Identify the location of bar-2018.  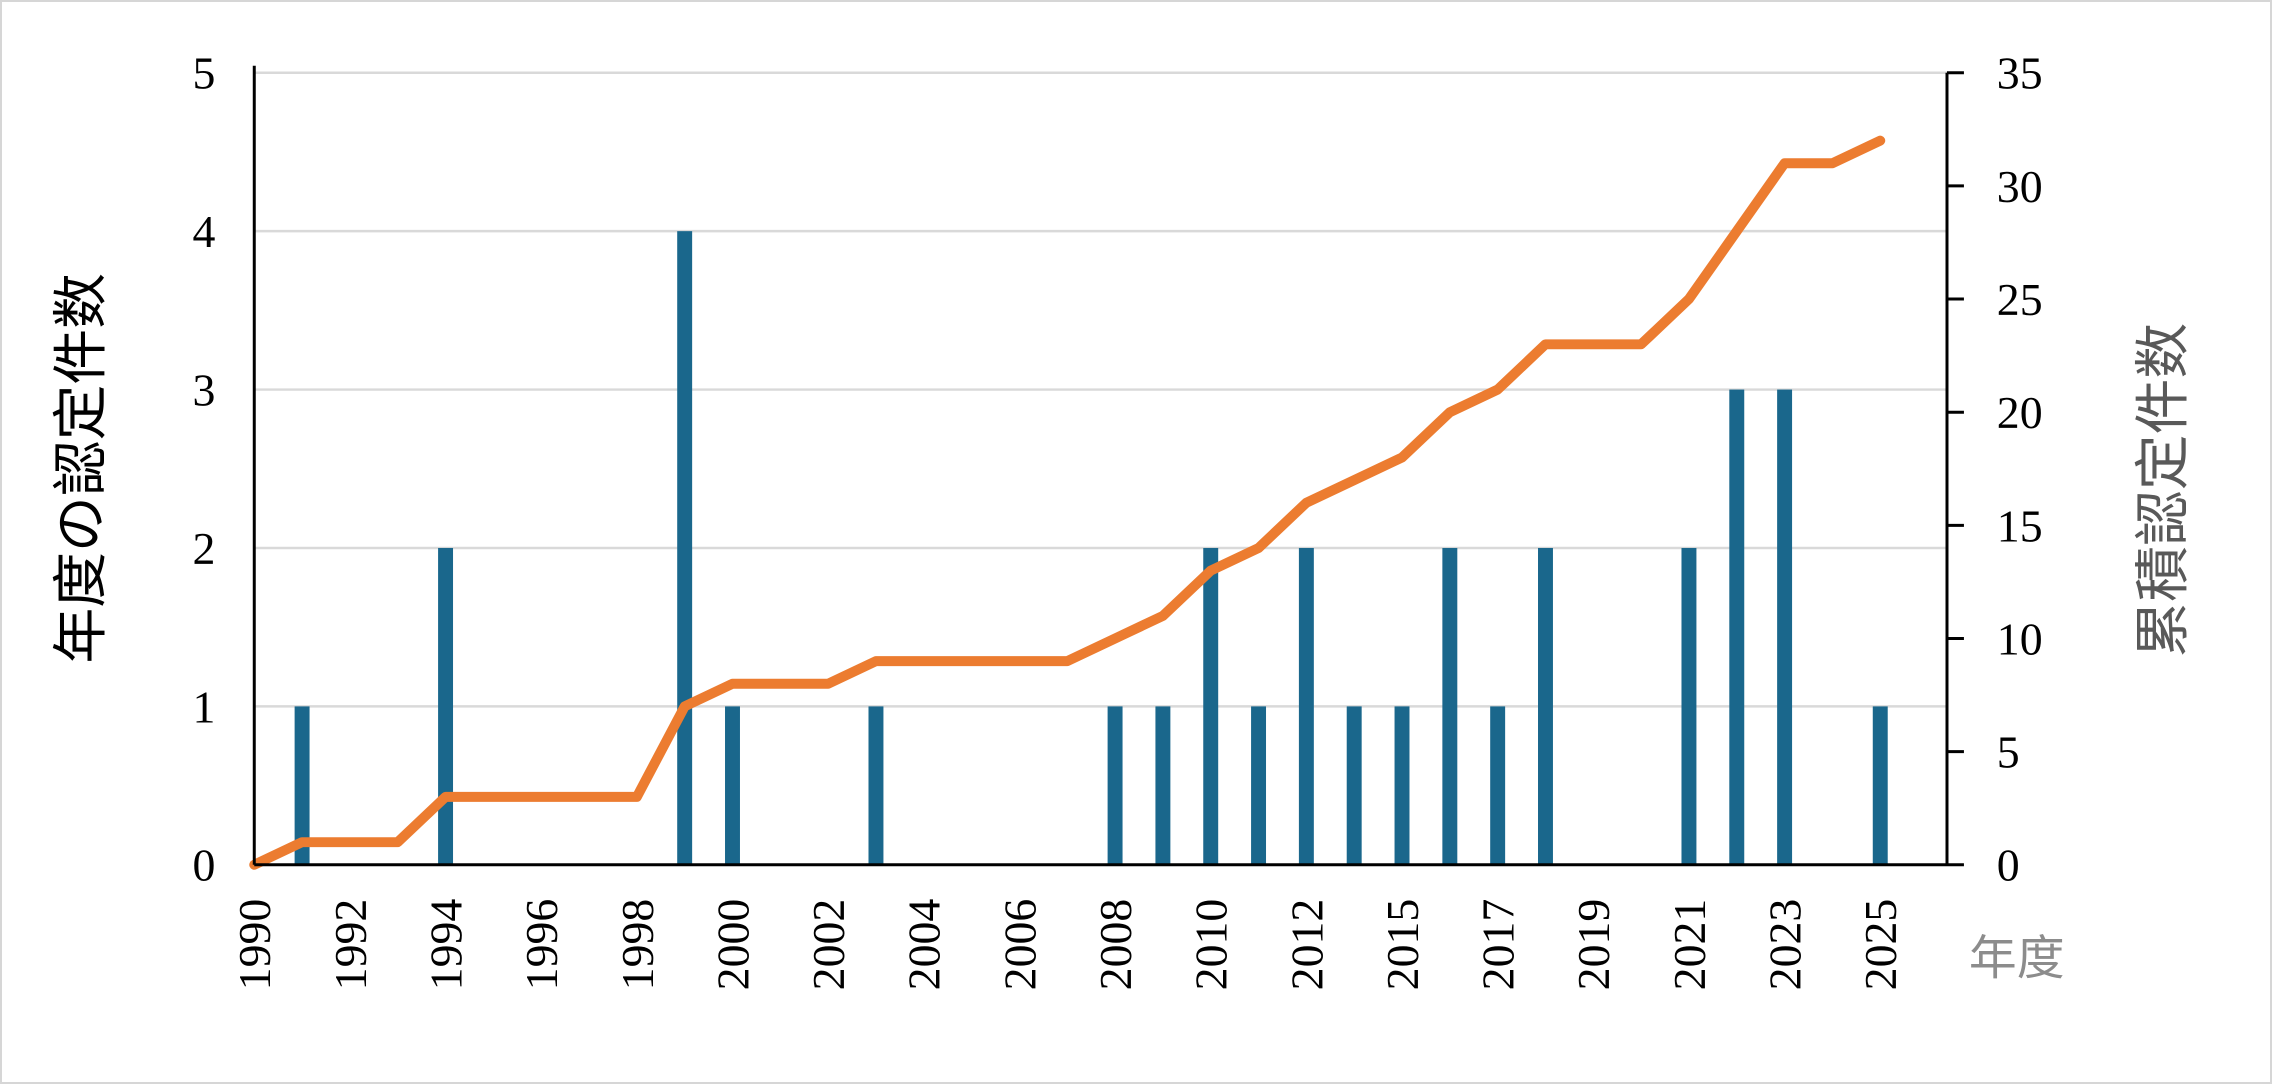
(1545, 706).